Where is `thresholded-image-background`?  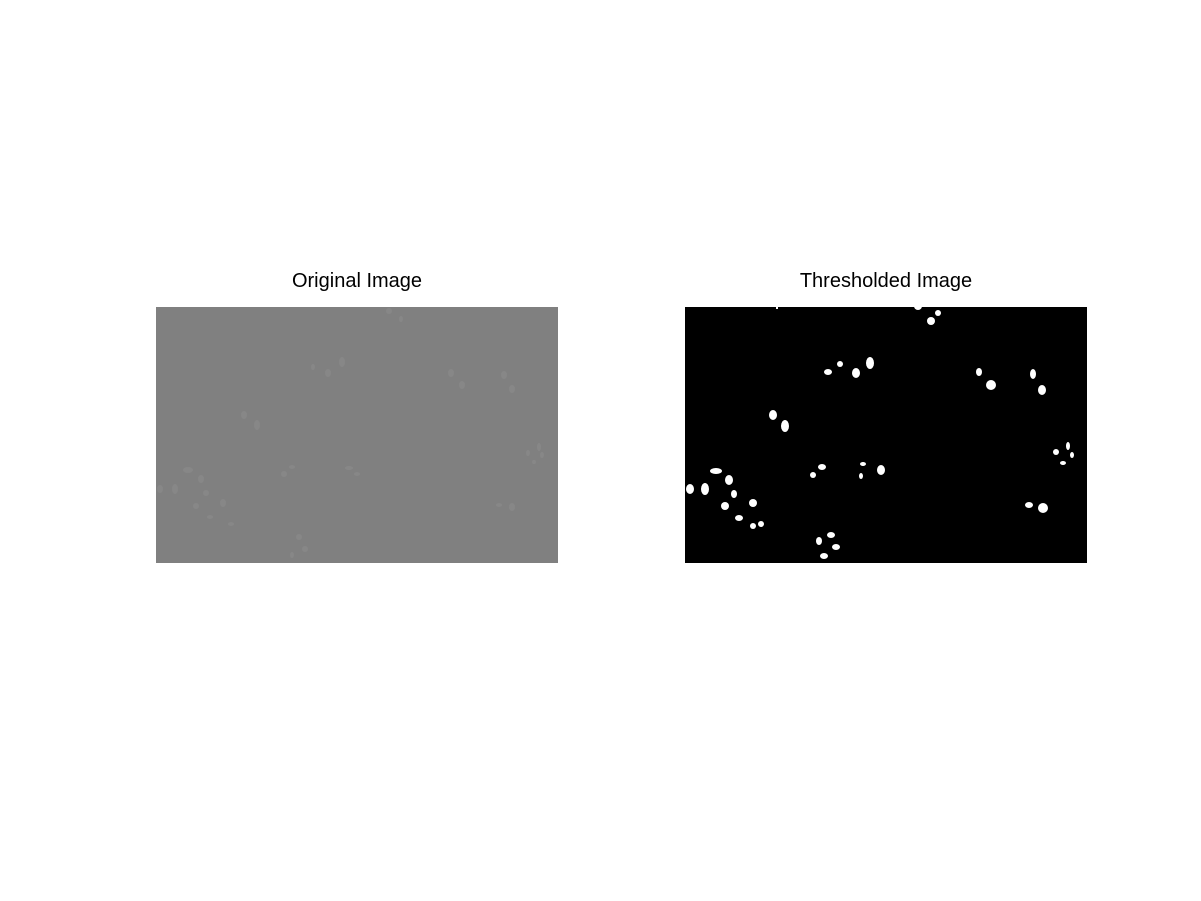 thresholded-image-background is located at coordinates (886, 435).